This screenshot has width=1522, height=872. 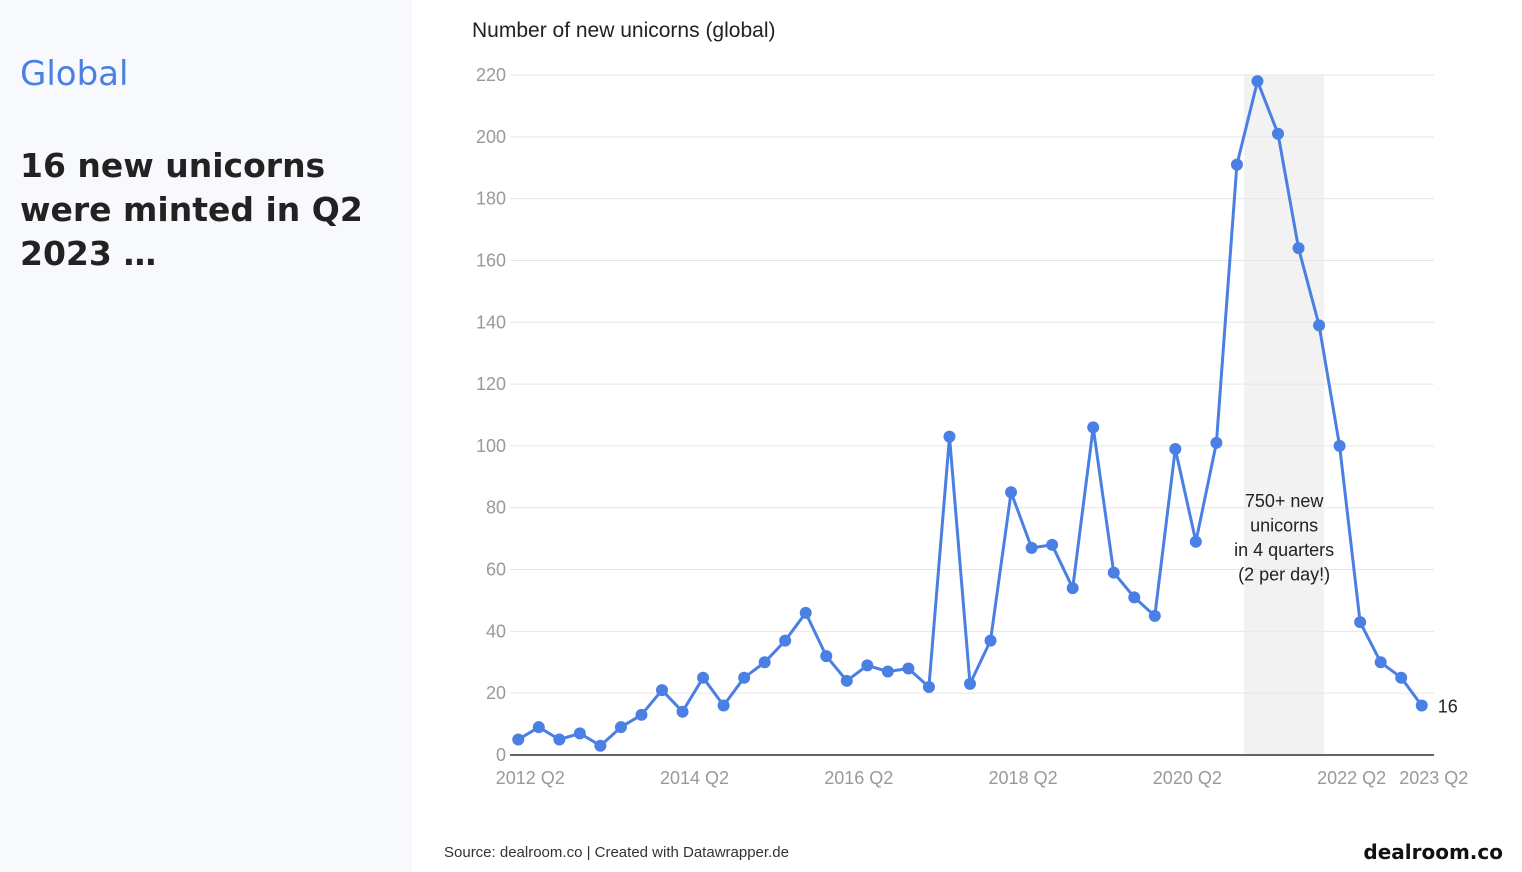 I want to click on annotation-line: 750+ new, so click(x=1285, y=501).